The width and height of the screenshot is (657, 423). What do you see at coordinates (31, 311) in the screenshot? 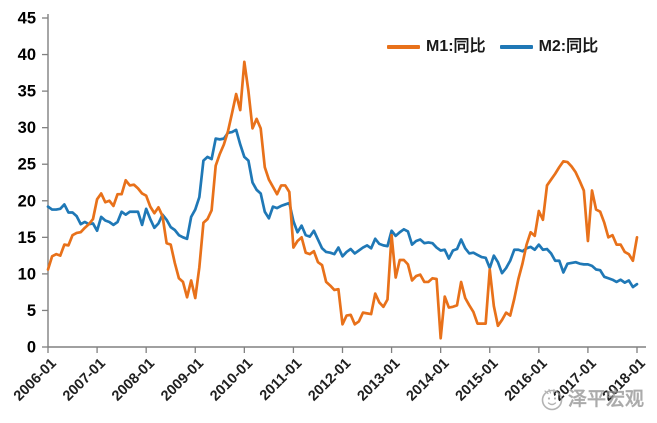
I see `y-axis-tick-label: 5` at bounding box center [31, 311].